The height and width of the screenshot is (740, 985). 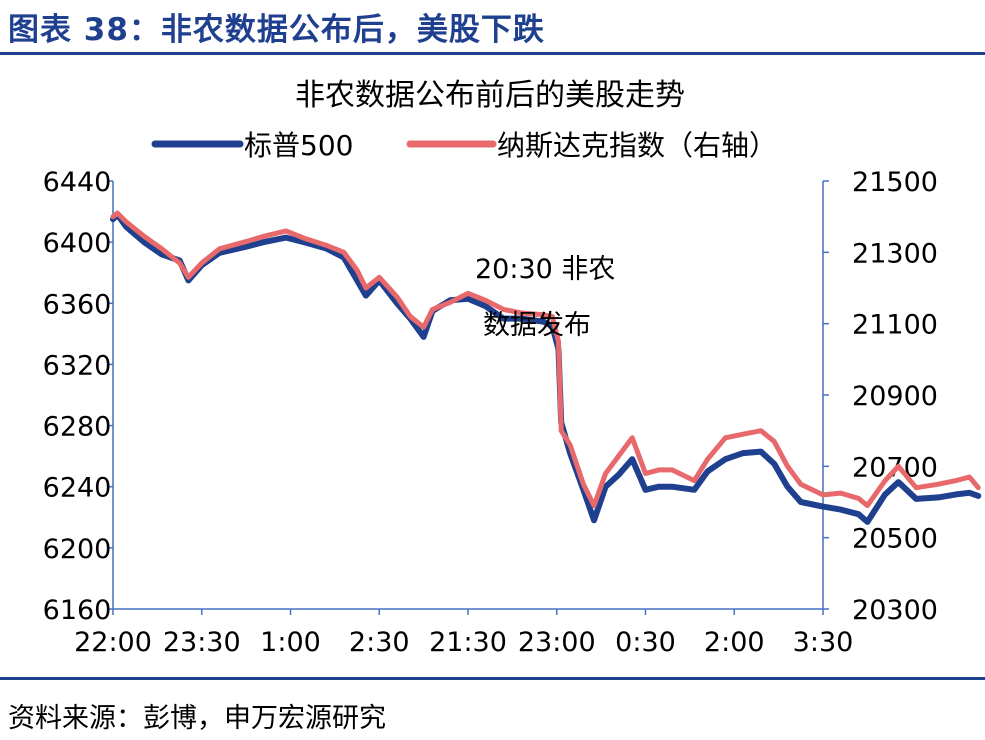 What do you see at coordinates (490, 95) in the screenshot?
I see `chart-title: 非农数据公布前后的美股走势` at bounding box center [490, 95].